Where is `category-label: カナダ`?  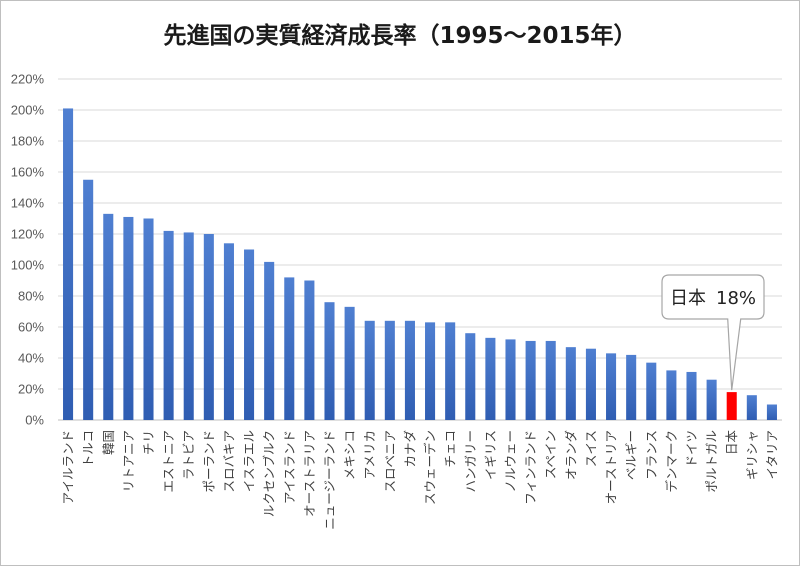 category-label: カナダ is located at coordinates (409, 449).